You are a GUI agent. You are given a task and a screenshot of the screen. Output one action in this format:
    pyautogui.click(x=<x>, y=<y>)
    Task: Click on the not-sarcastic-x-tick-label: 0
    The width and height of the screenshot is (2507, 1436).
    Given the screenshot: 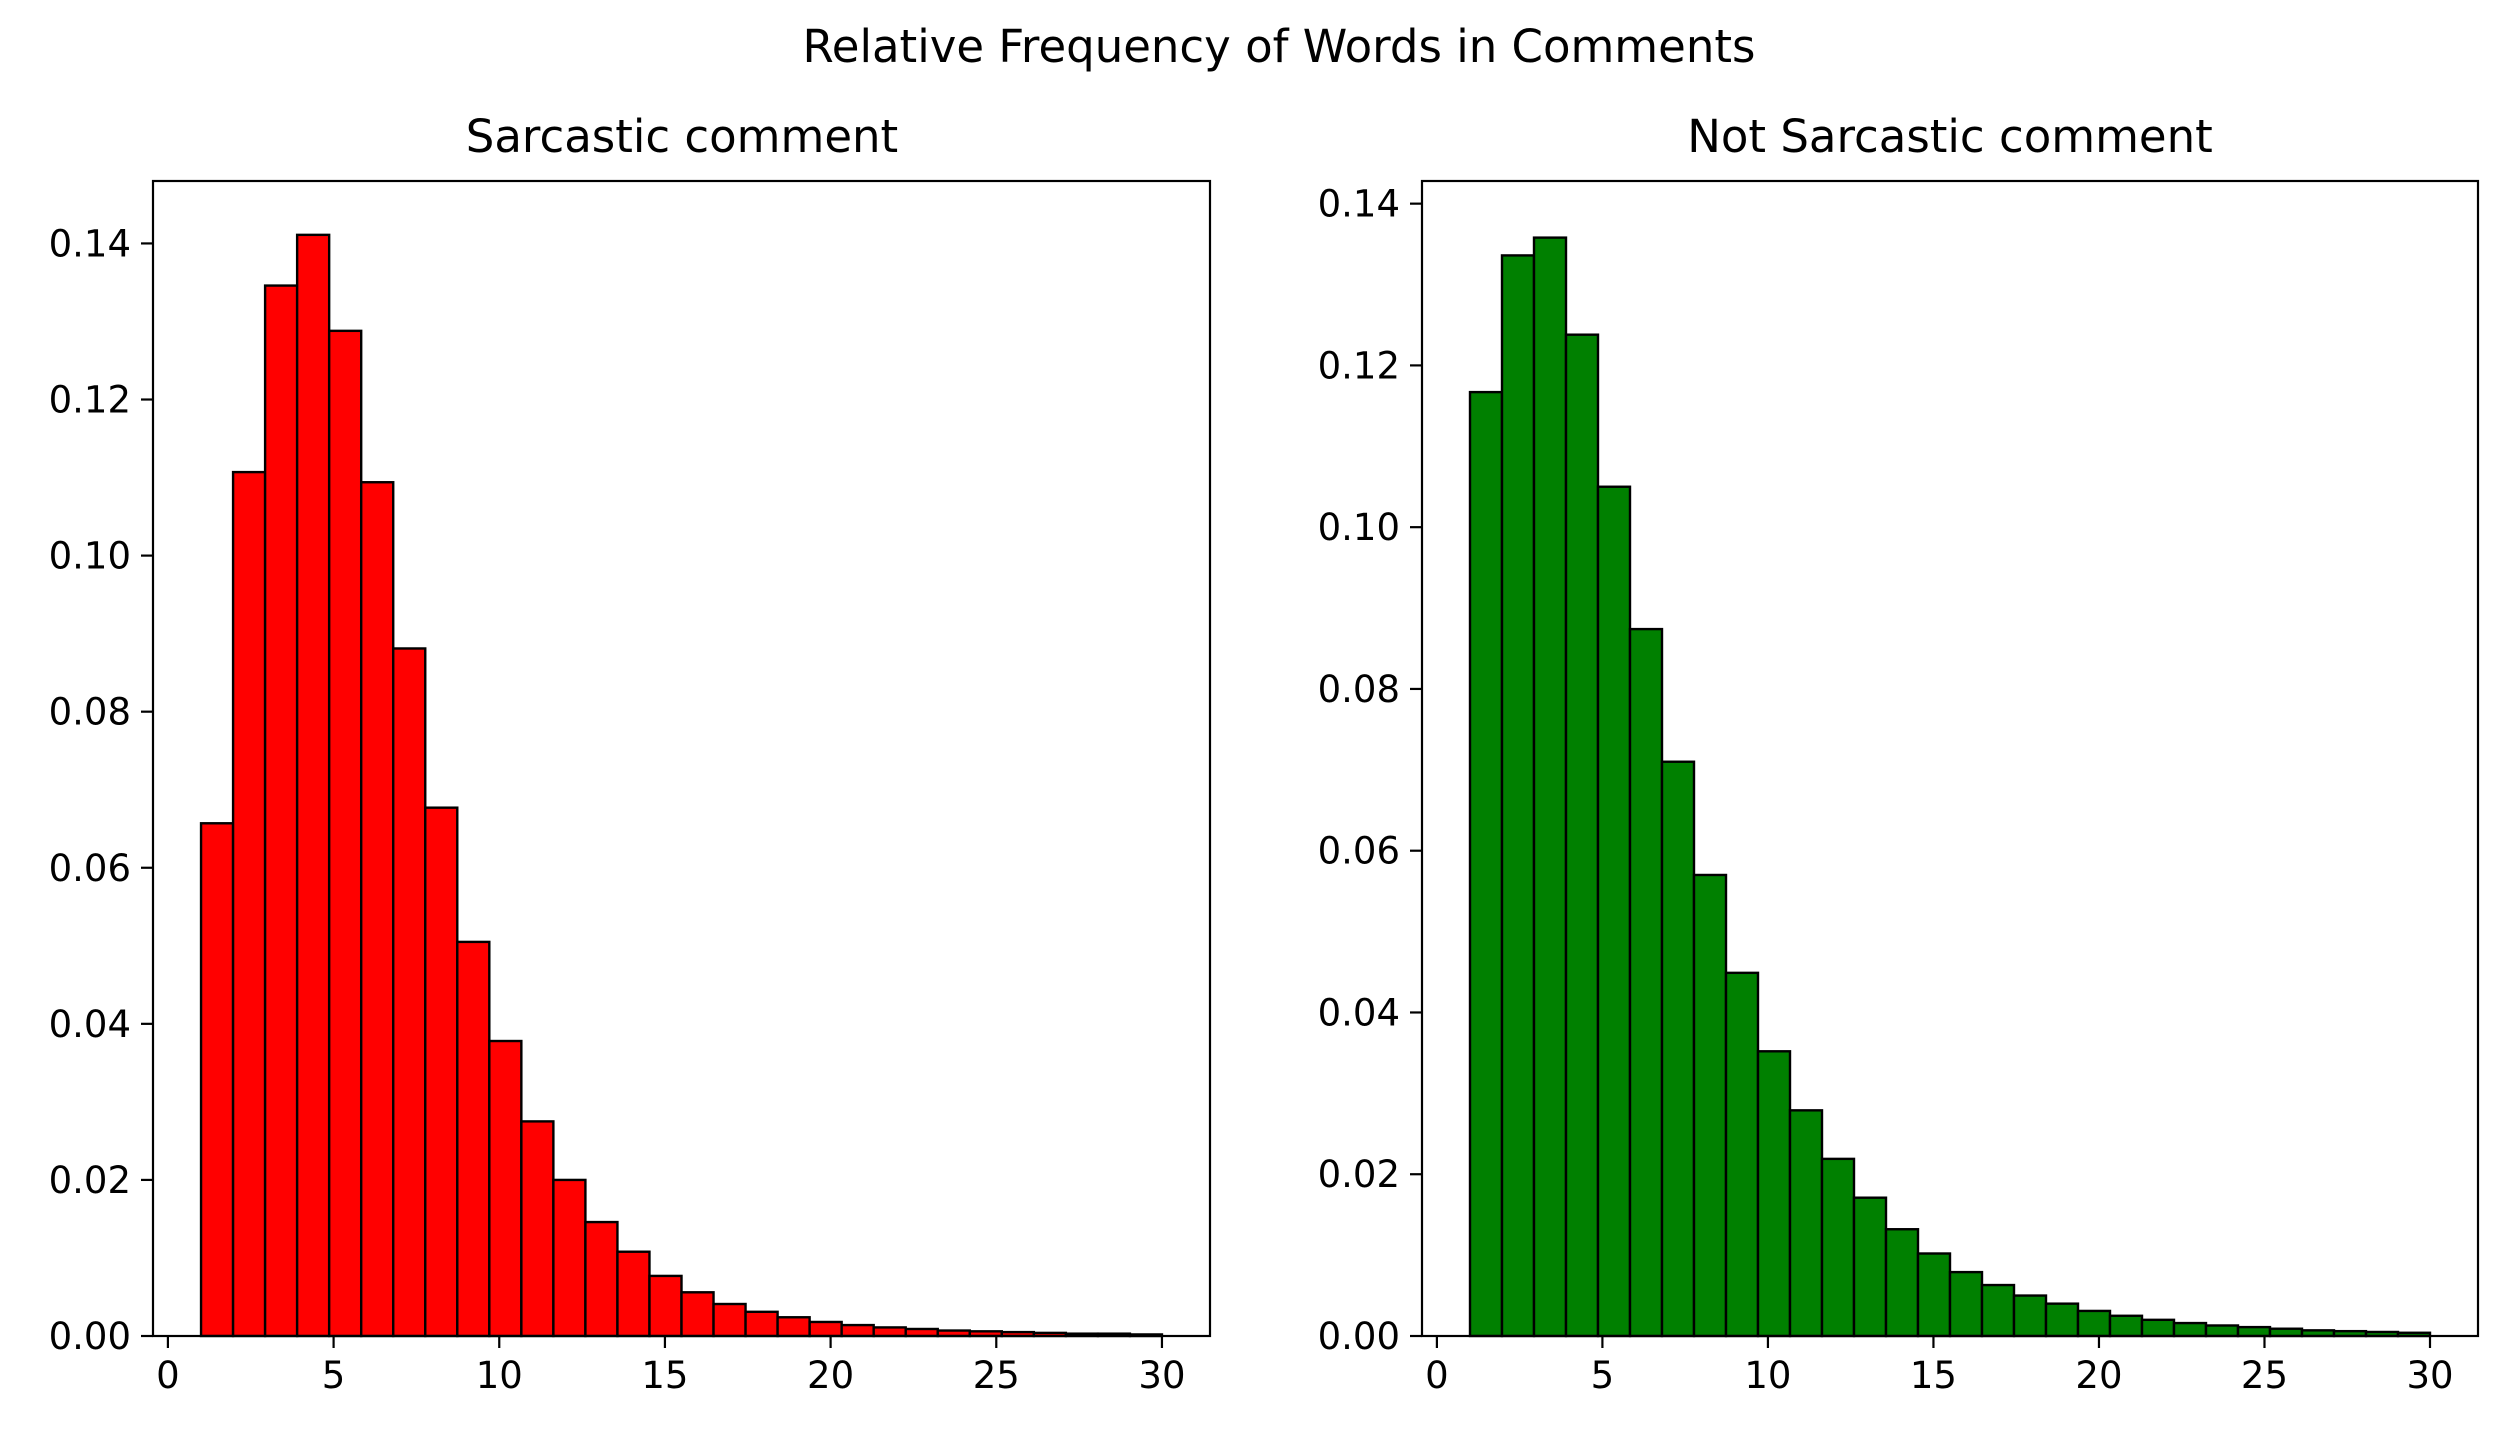 What is the action you would take?
    pyautogui.click(x=1437, y=1375)
    